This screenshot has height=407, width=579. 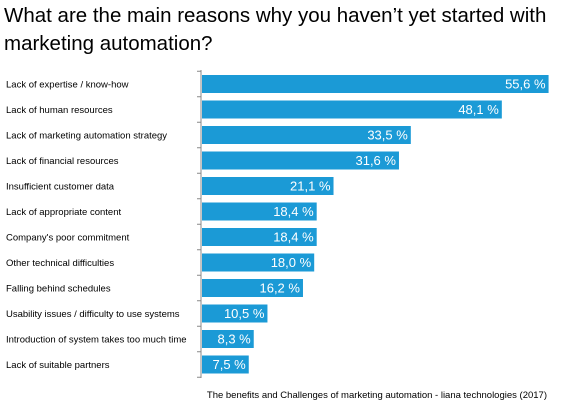 I want to click on value-label: 21,1 %, so click(x=310, y=186).